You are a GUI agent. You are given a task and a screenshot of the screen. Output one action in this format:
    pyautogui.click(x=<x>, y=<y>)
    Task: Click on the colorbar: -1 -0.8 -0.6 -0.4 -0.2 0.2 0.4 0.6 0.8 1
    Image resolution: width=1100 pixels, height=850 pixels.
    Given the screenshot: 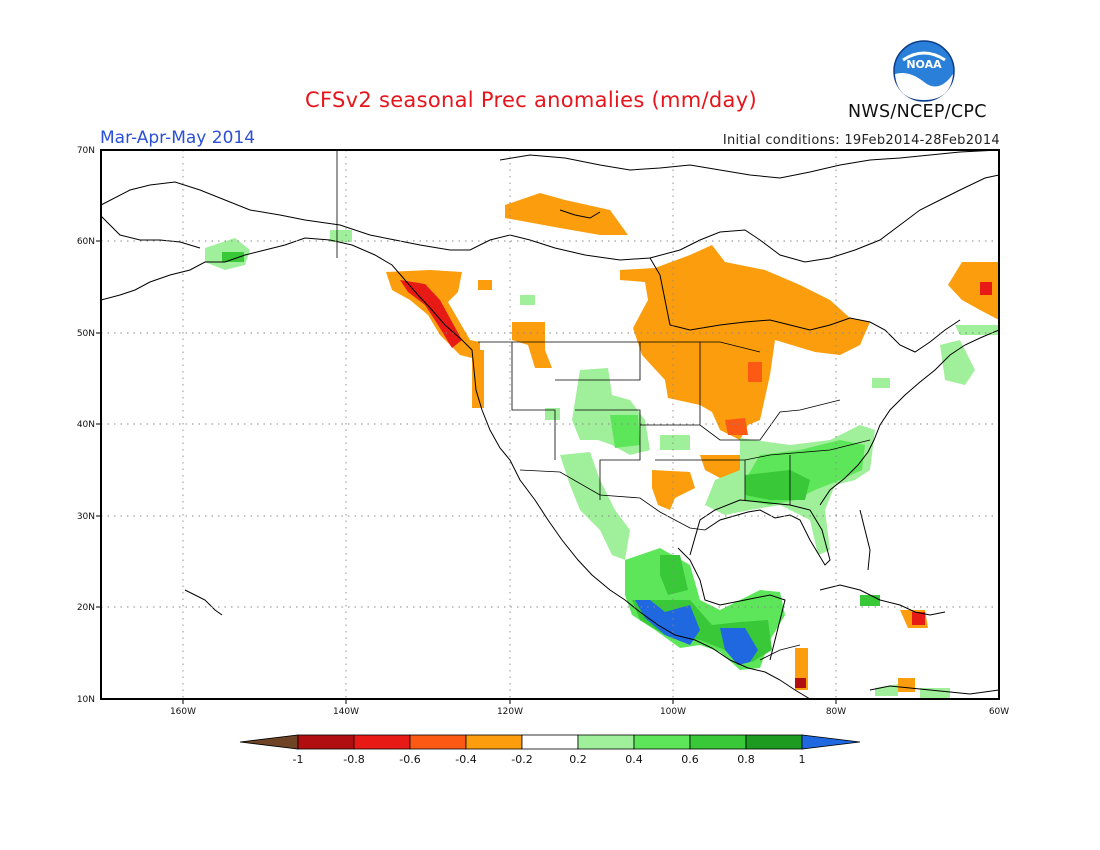 What is the action you would take?
    pyautogui.click(x=550, y=750)
    